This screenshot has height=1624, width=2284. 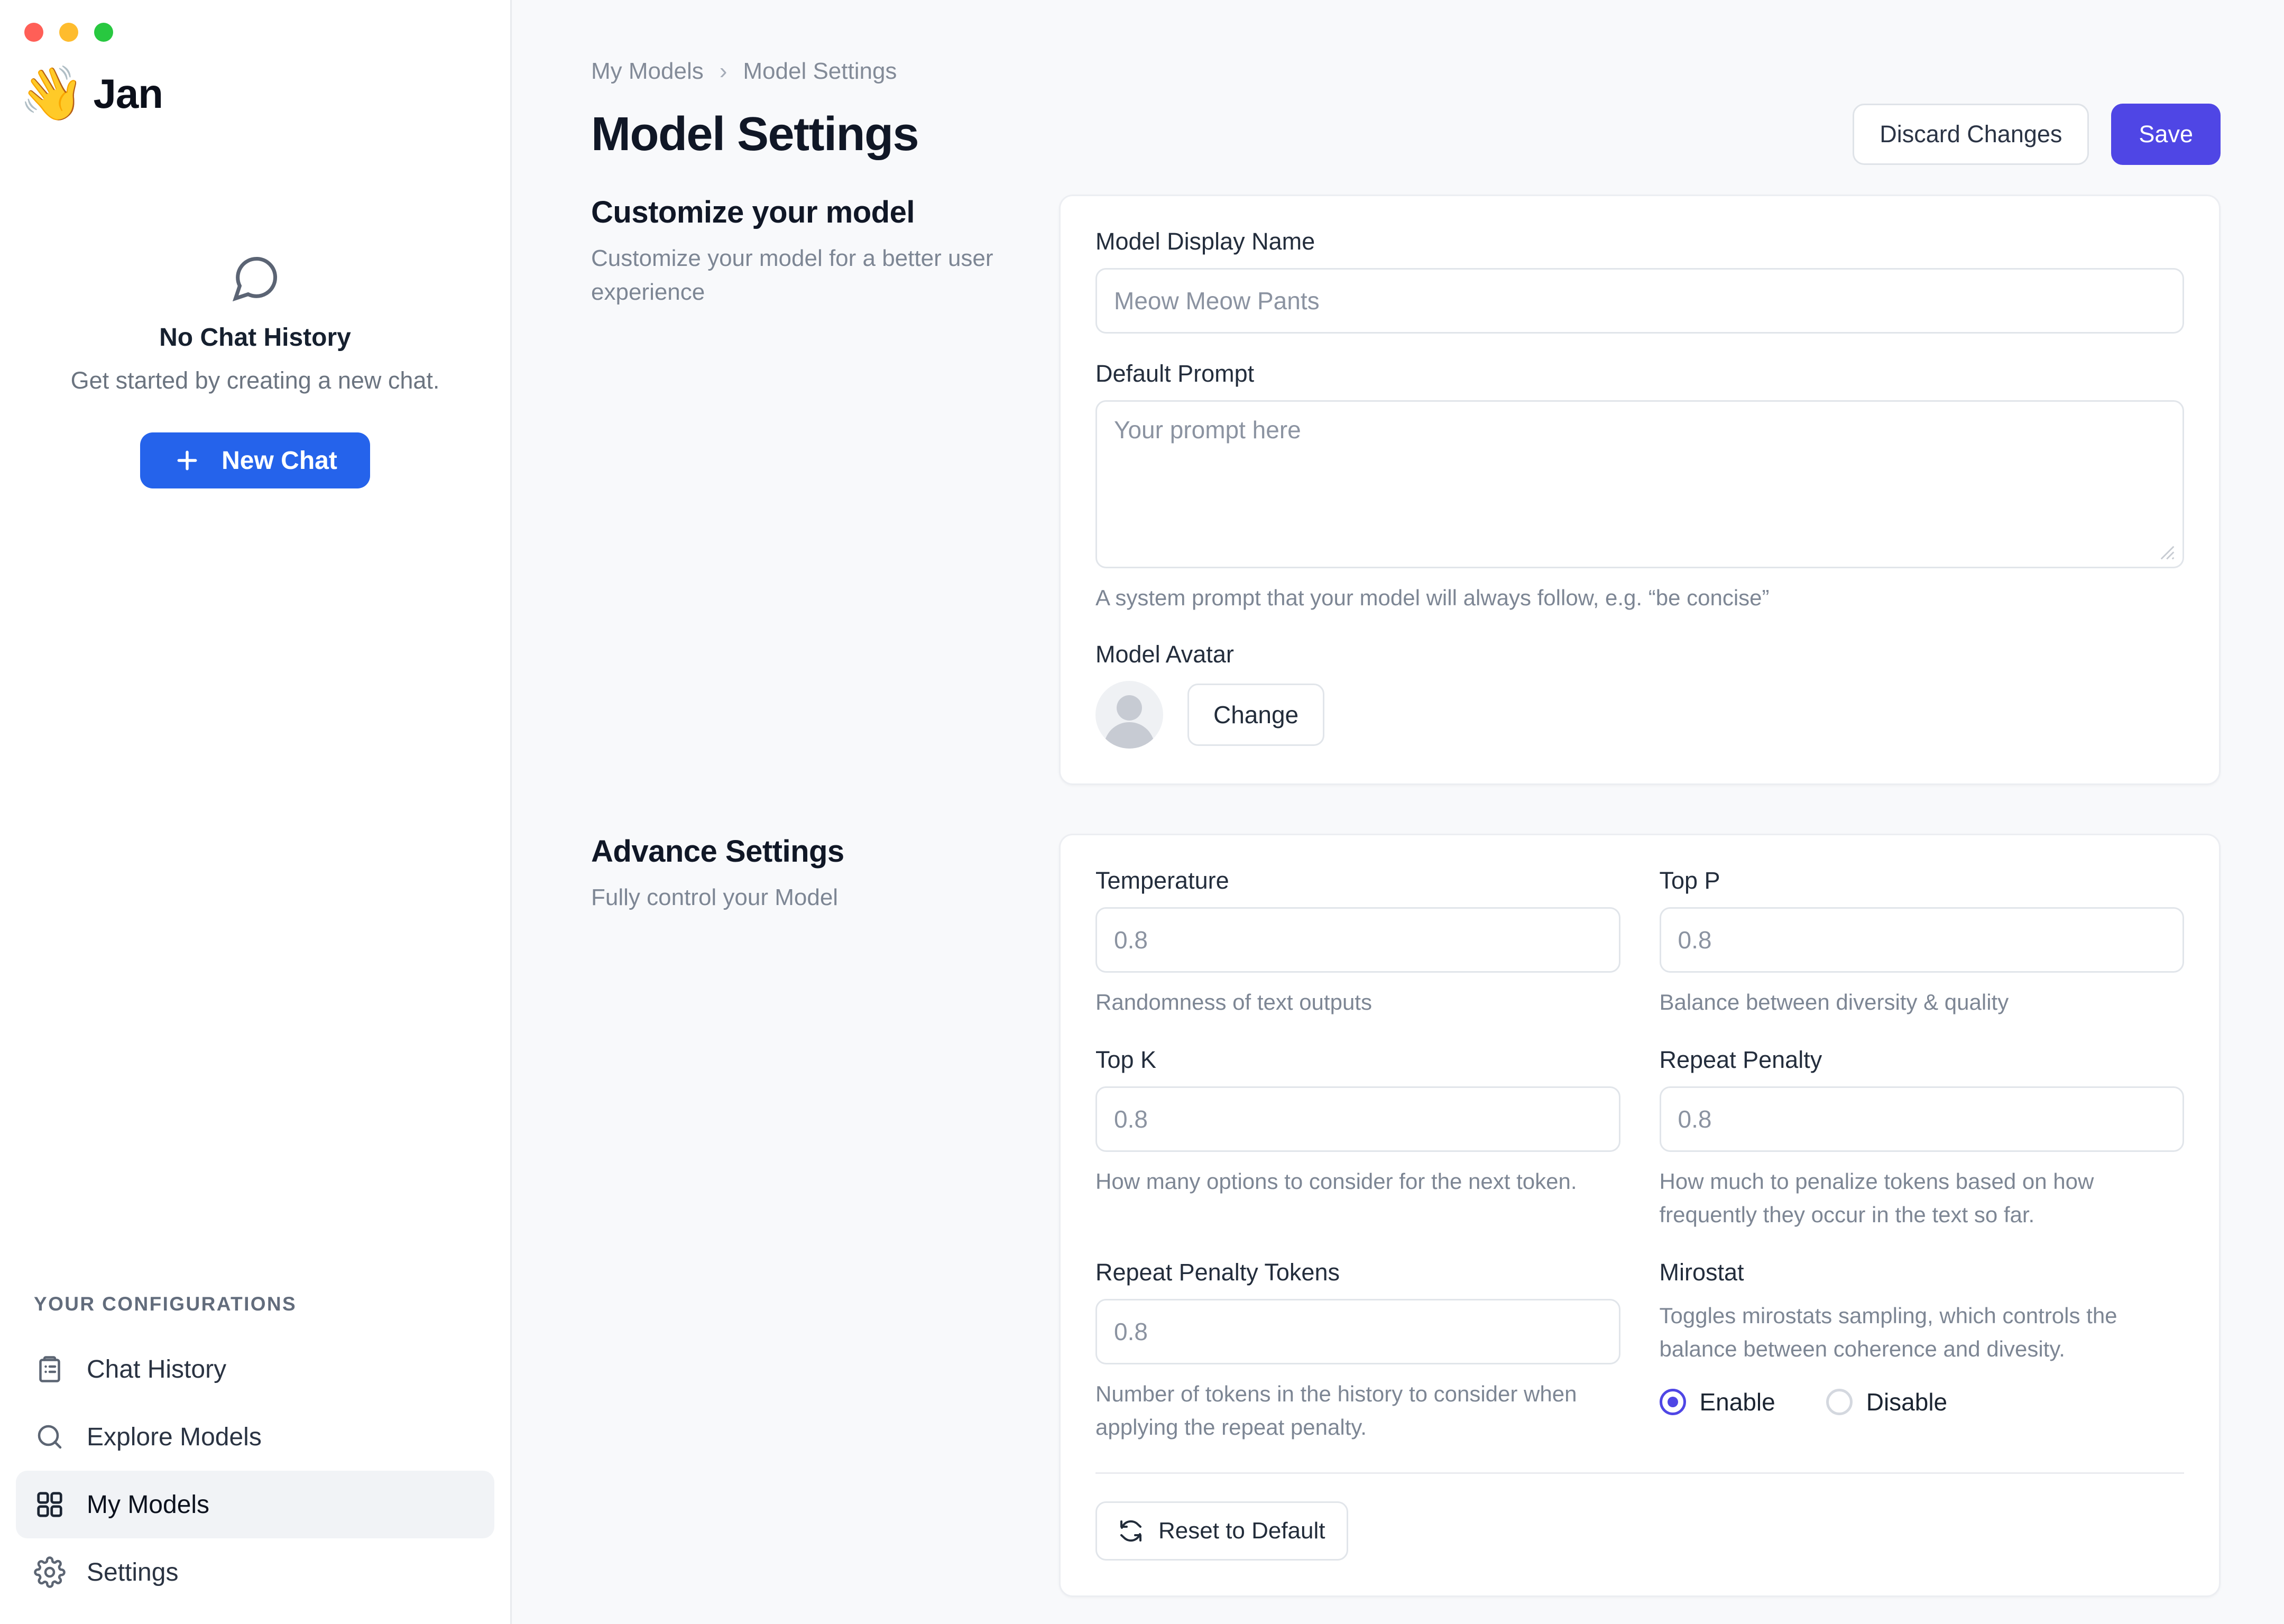 I want to click on mirostat-radio-group: Enable Disable, so click(x=1922, y=1402).